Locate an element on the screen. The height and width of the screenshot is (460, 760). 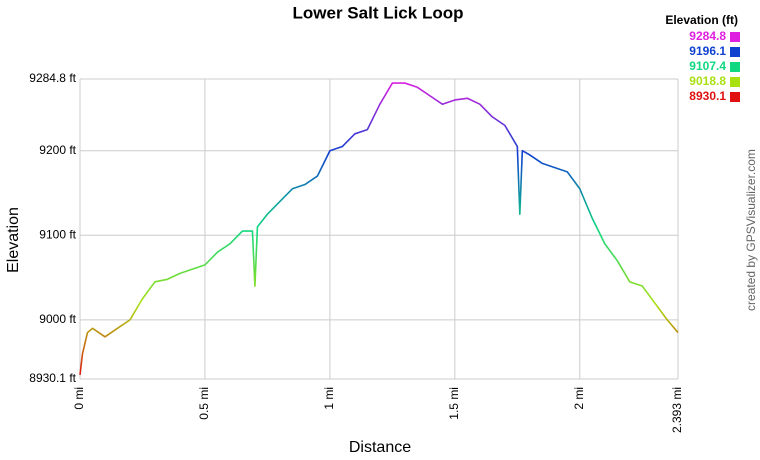
legend-label: 9196.1 is located at coordinates (707, 51).